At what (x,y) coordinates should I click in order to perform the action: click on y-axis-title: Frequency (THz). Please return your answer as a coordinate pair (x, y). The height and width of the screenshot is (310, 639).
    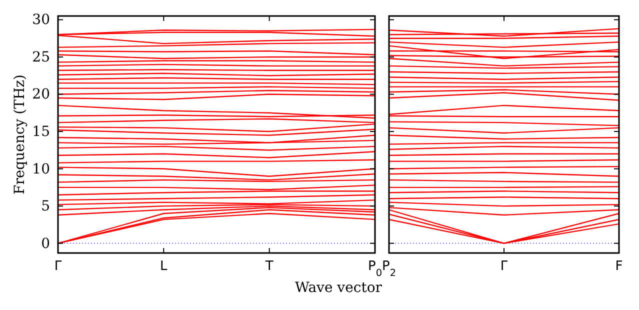
    Looking at the image, I should click on (20, 134).